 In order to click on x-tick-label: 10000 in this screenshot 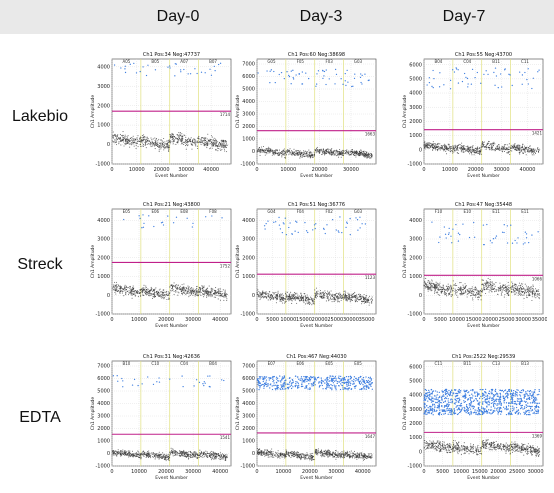, I will do `click(457, 320)`.